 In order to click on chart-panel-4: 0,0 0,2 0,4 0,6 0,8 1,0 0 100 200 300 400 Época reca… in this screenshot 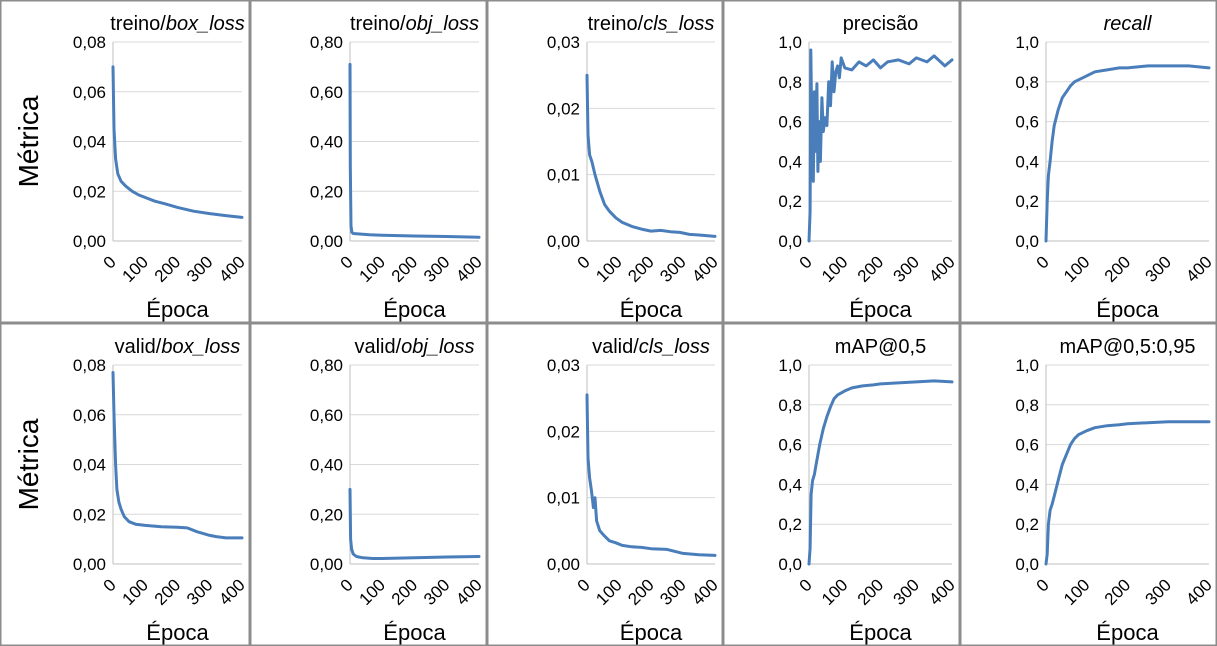, I will do `click(1115, 167)`.